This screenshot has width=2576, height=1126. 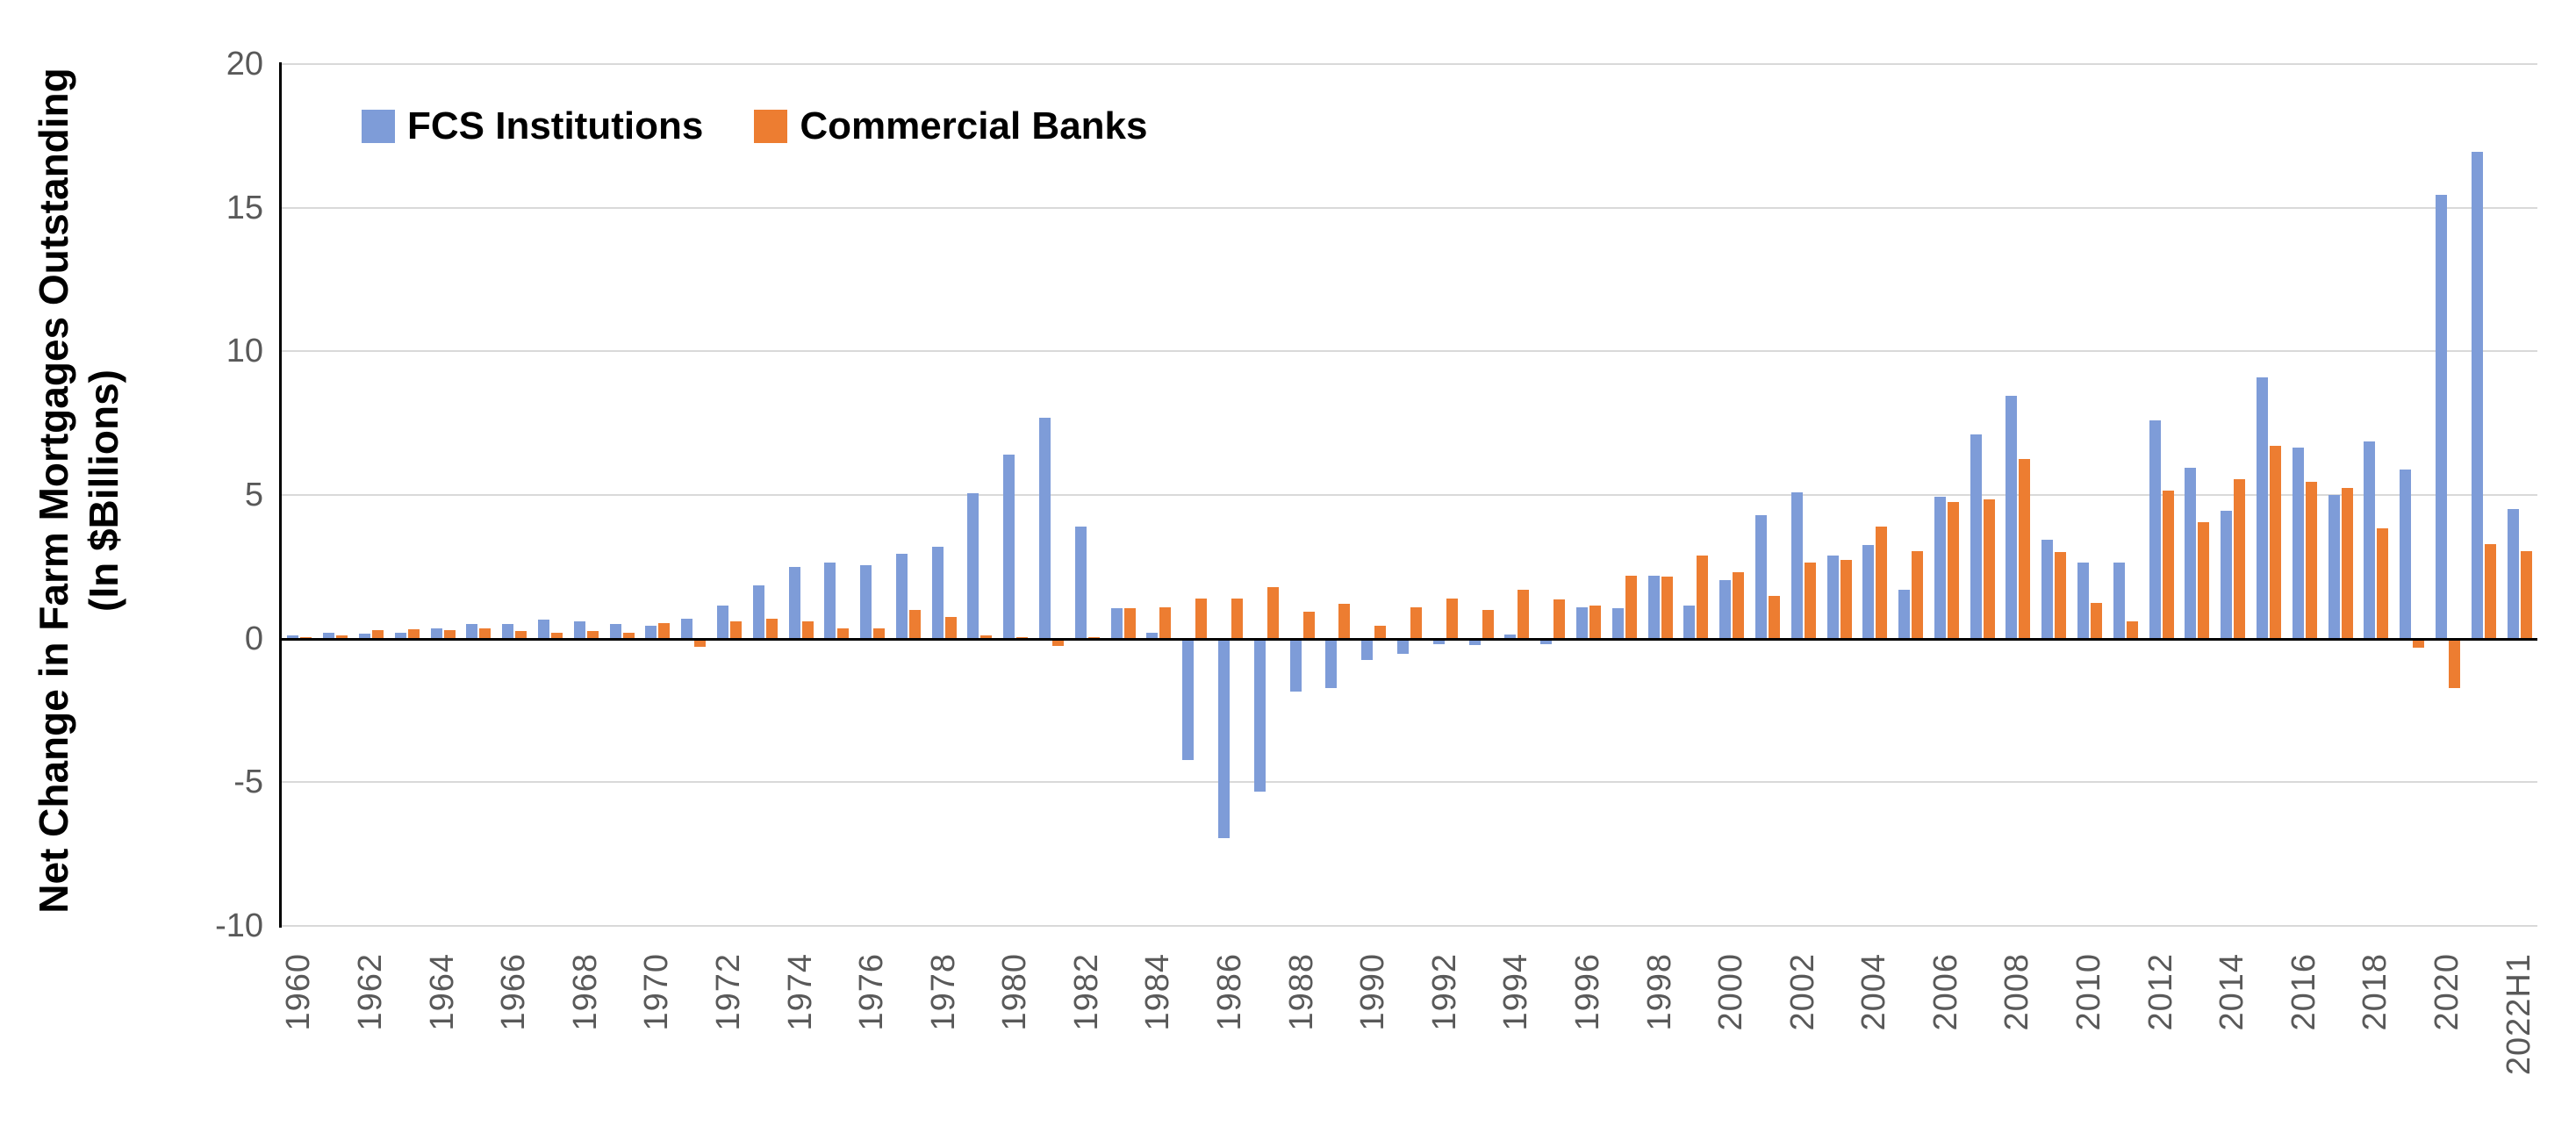 I want to click on bar-banks-1998, so click(x=1667, y=608).